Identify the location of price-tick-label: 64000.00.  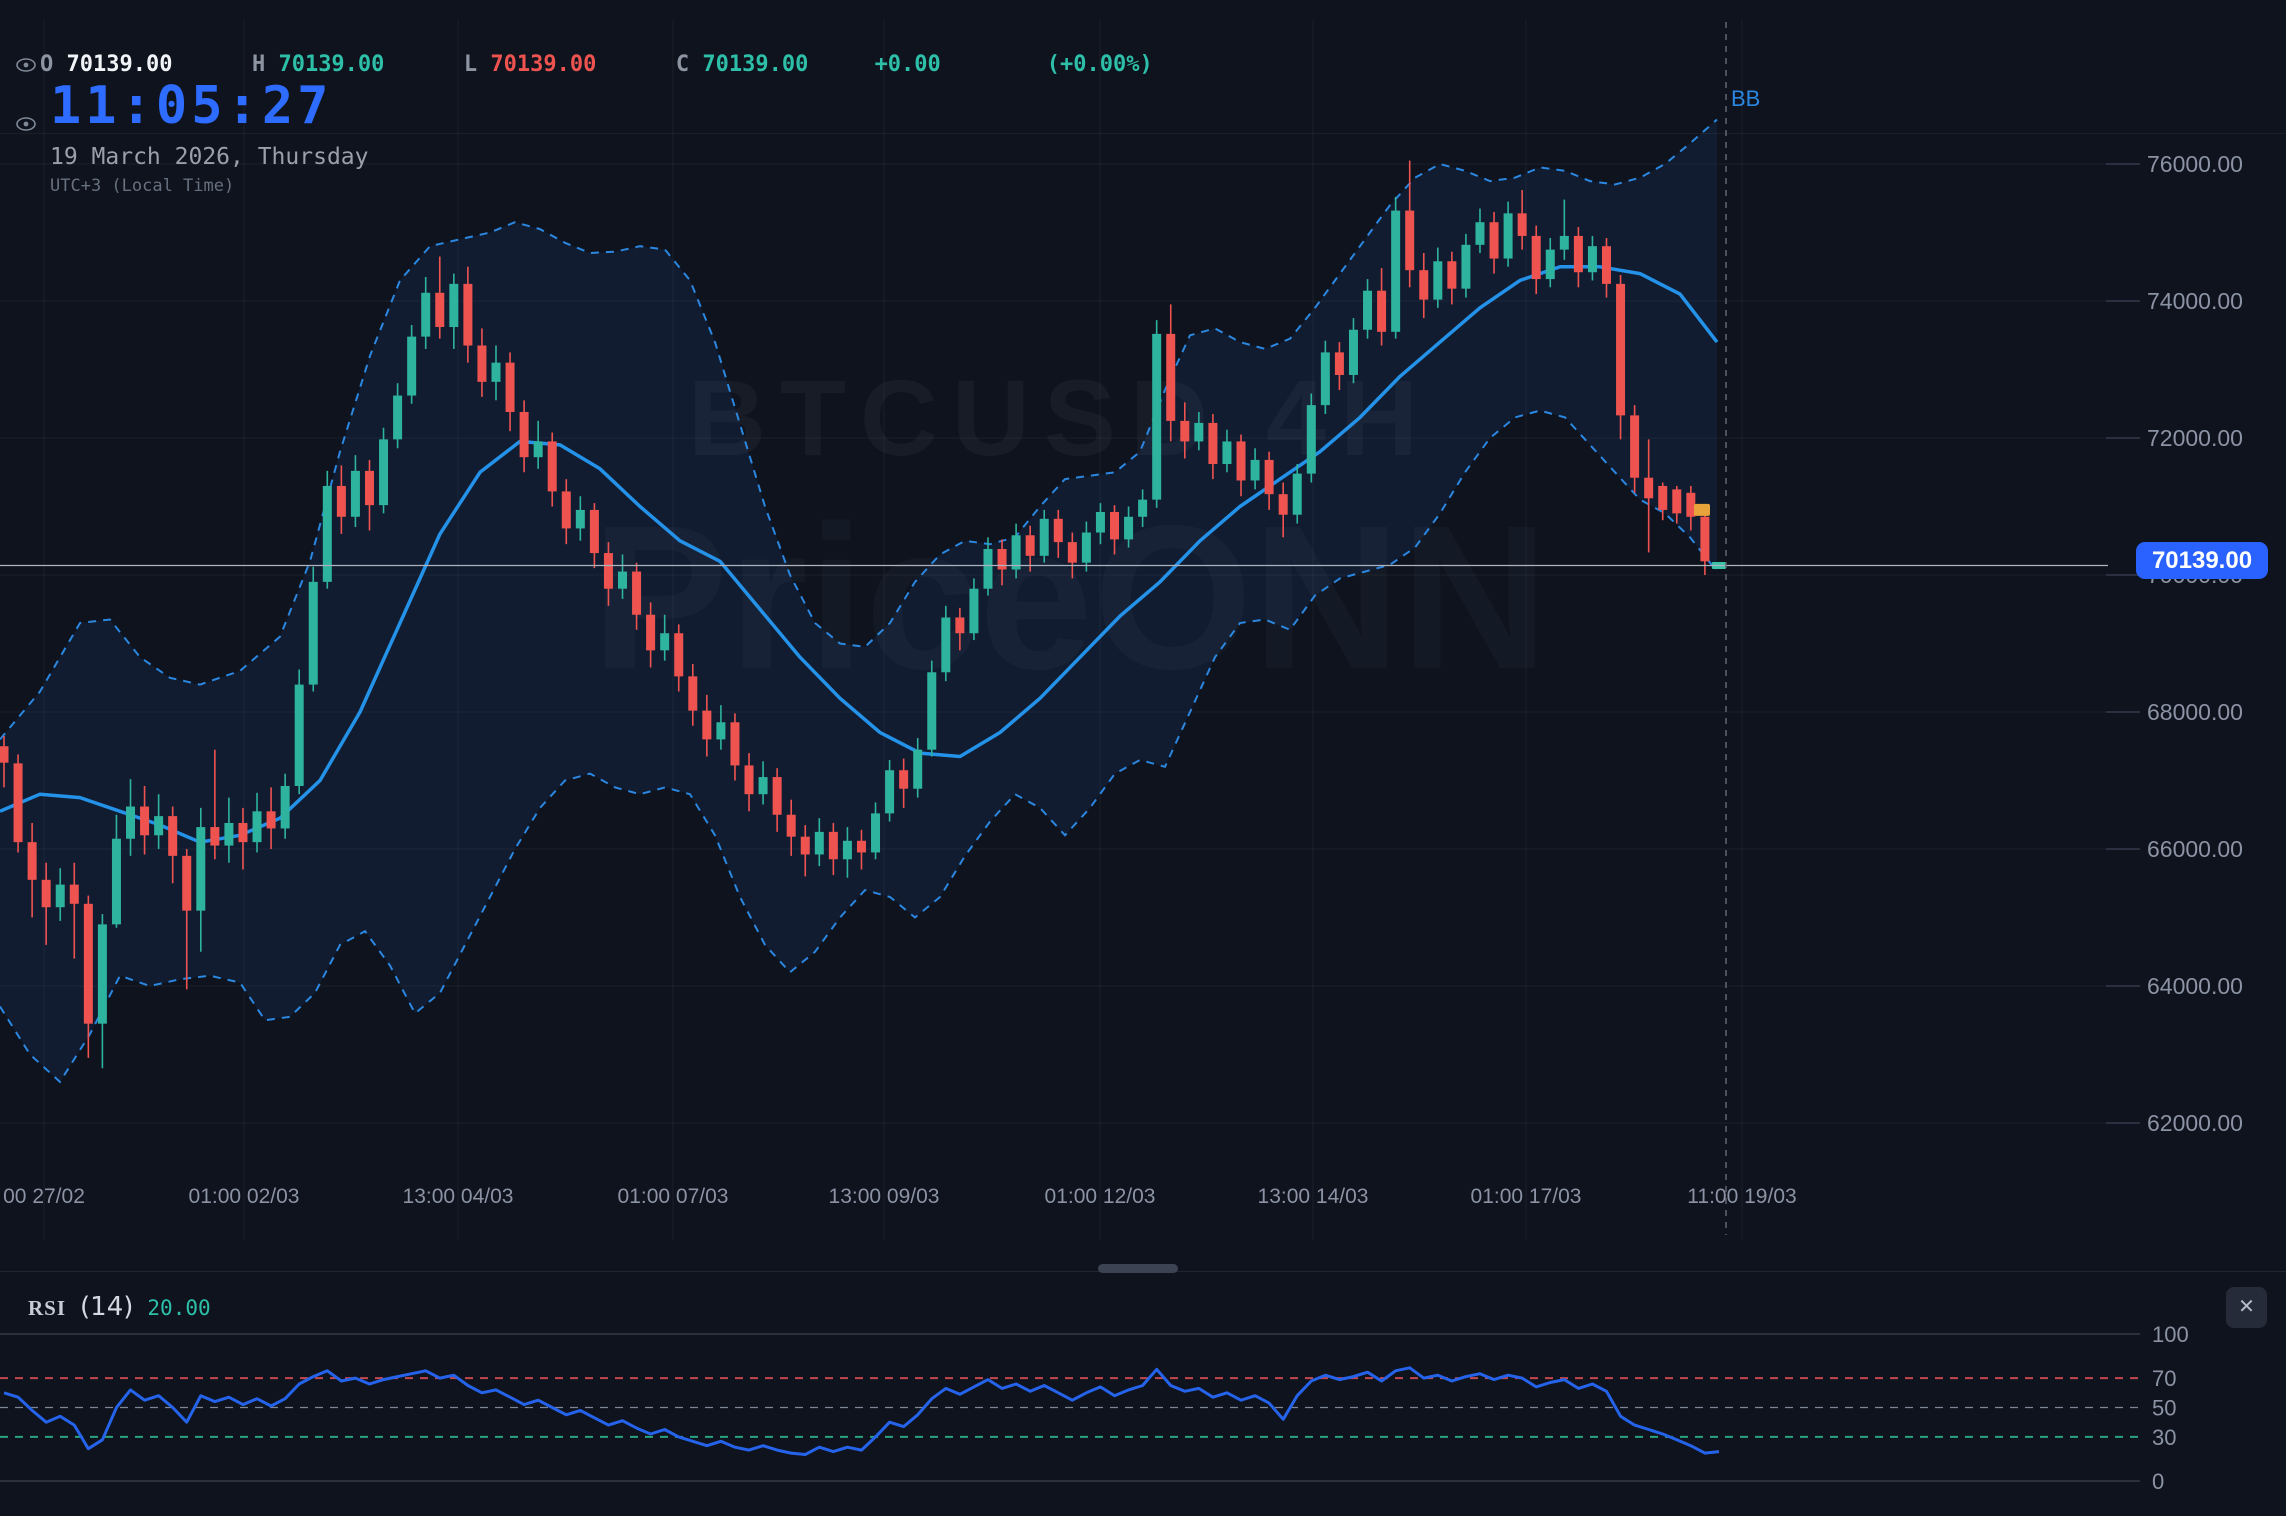
(2195, 986).